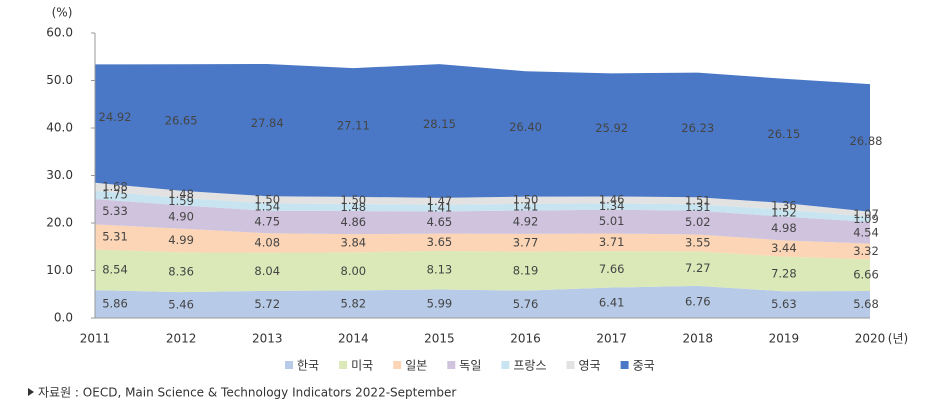  I want to click on x-tick-label: 2015, so click(439, 339).